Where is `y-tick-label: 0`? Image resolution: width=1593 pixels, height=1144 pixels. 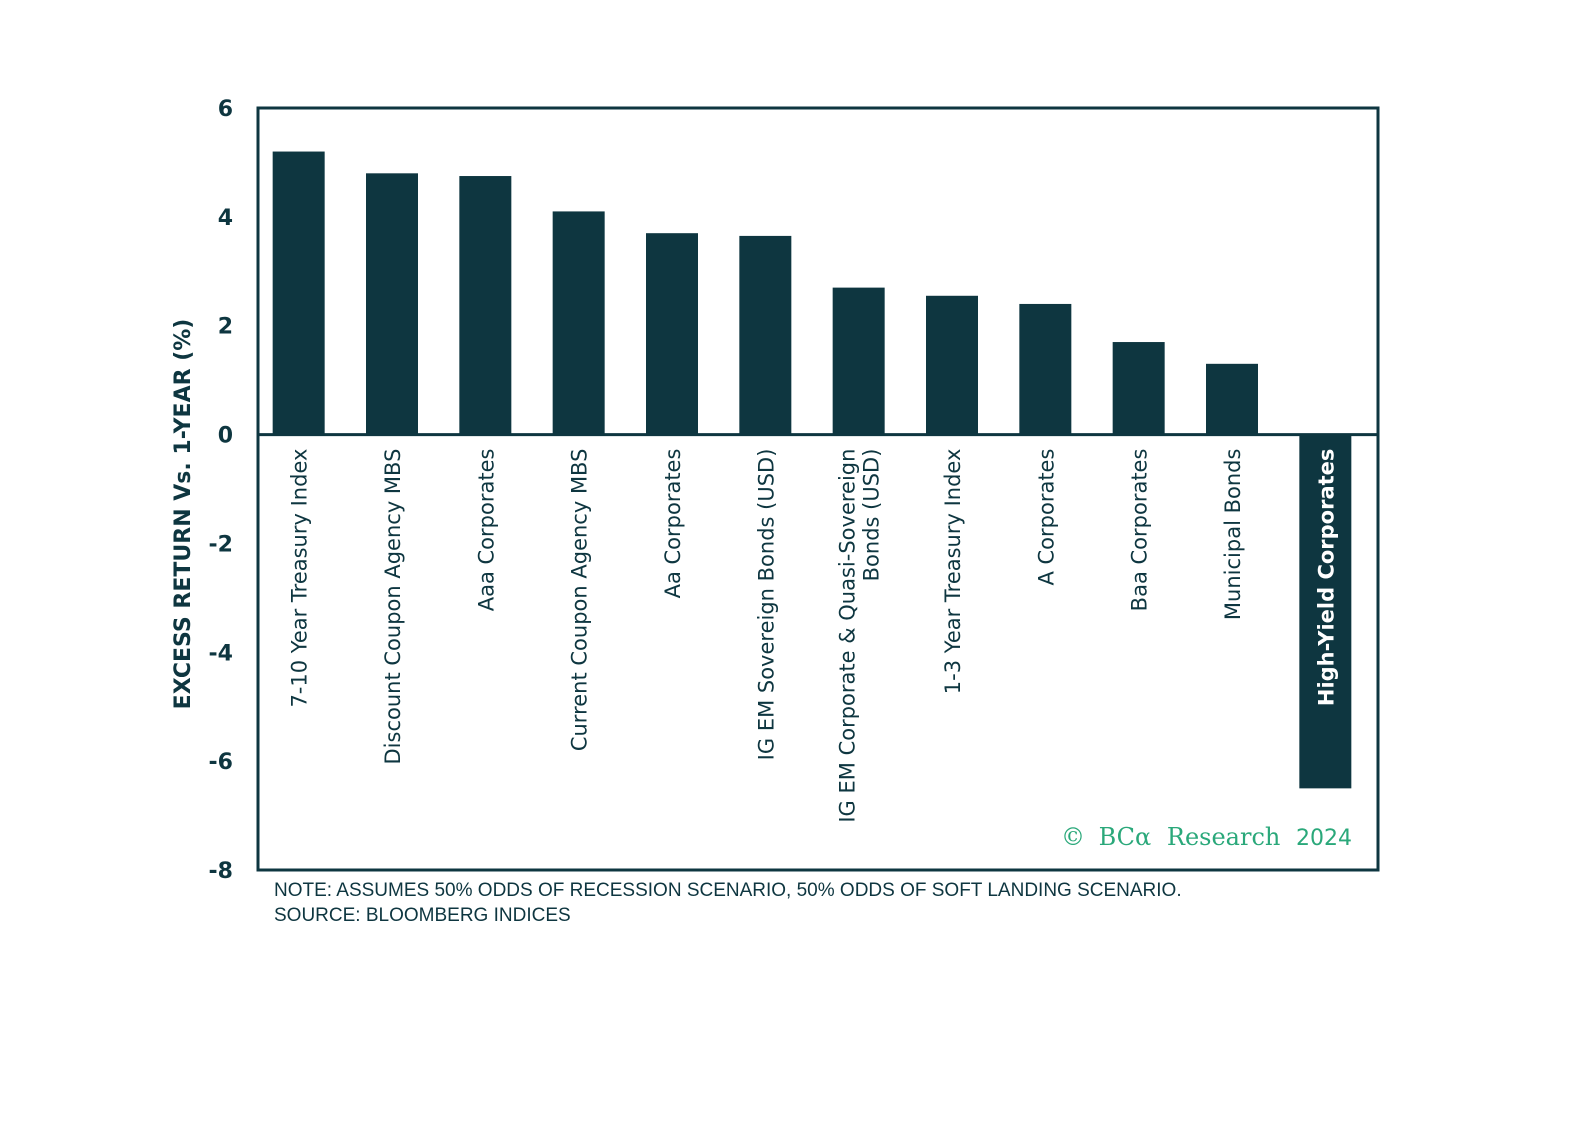 y-tick-label: 0 is located at coordinates (225, 436).